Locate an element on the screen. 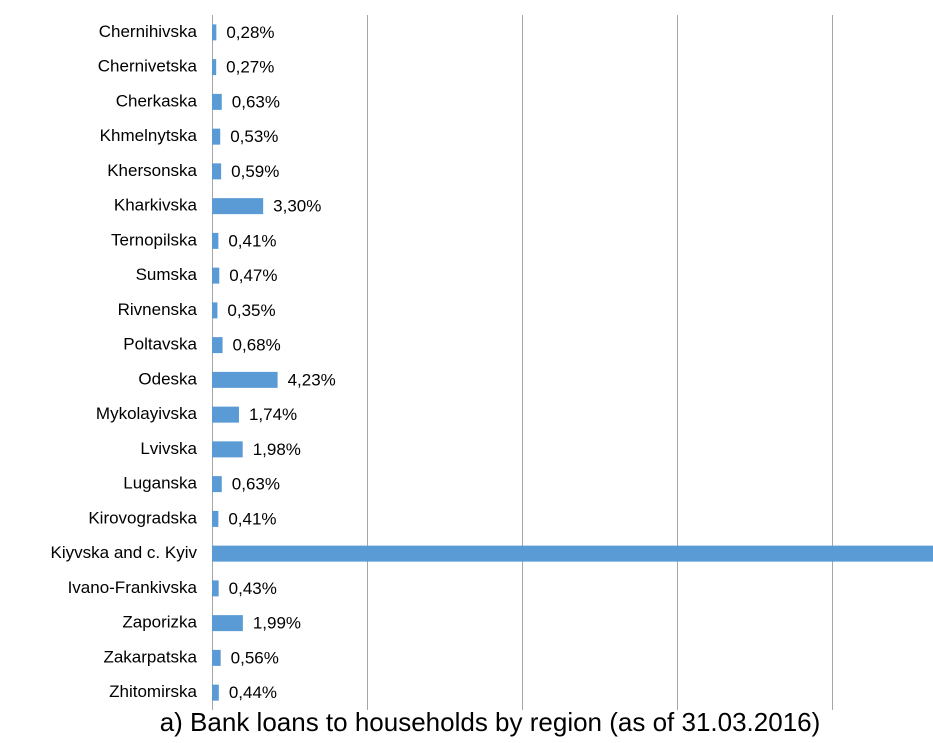 The image size is (933, 743). y-tick-label: Chernihivska is located at coordinates (148, 31).